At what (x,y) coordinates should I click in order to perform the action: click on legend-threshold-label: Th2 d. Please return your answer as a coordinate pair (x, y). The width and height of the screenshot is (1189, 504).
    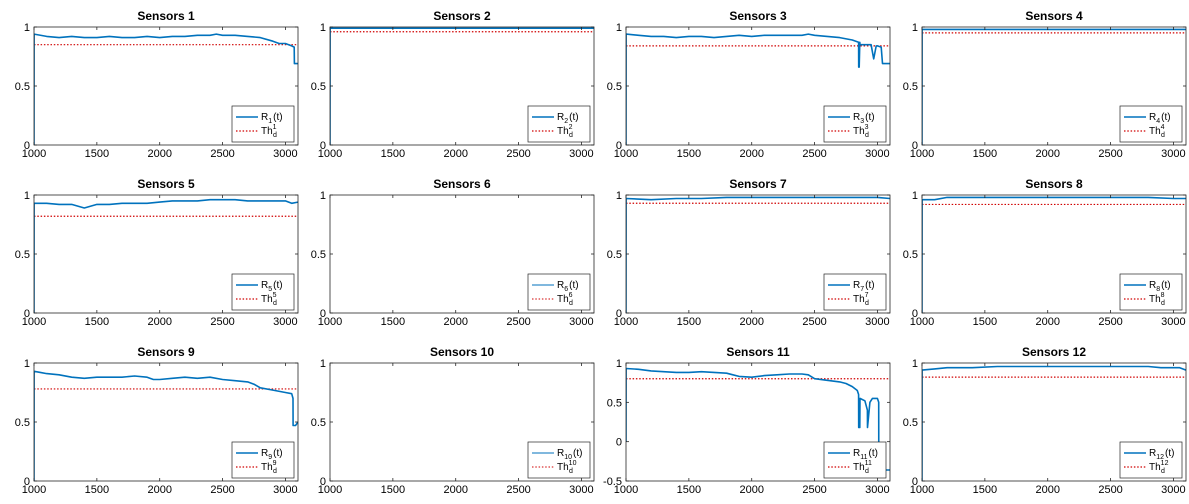
    Looking at the image, I should click on (565, 131).